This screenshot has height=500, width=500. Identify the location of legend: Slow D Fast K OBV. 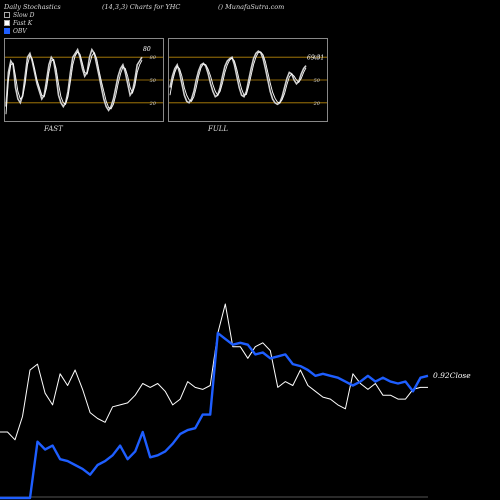
(19, 23).